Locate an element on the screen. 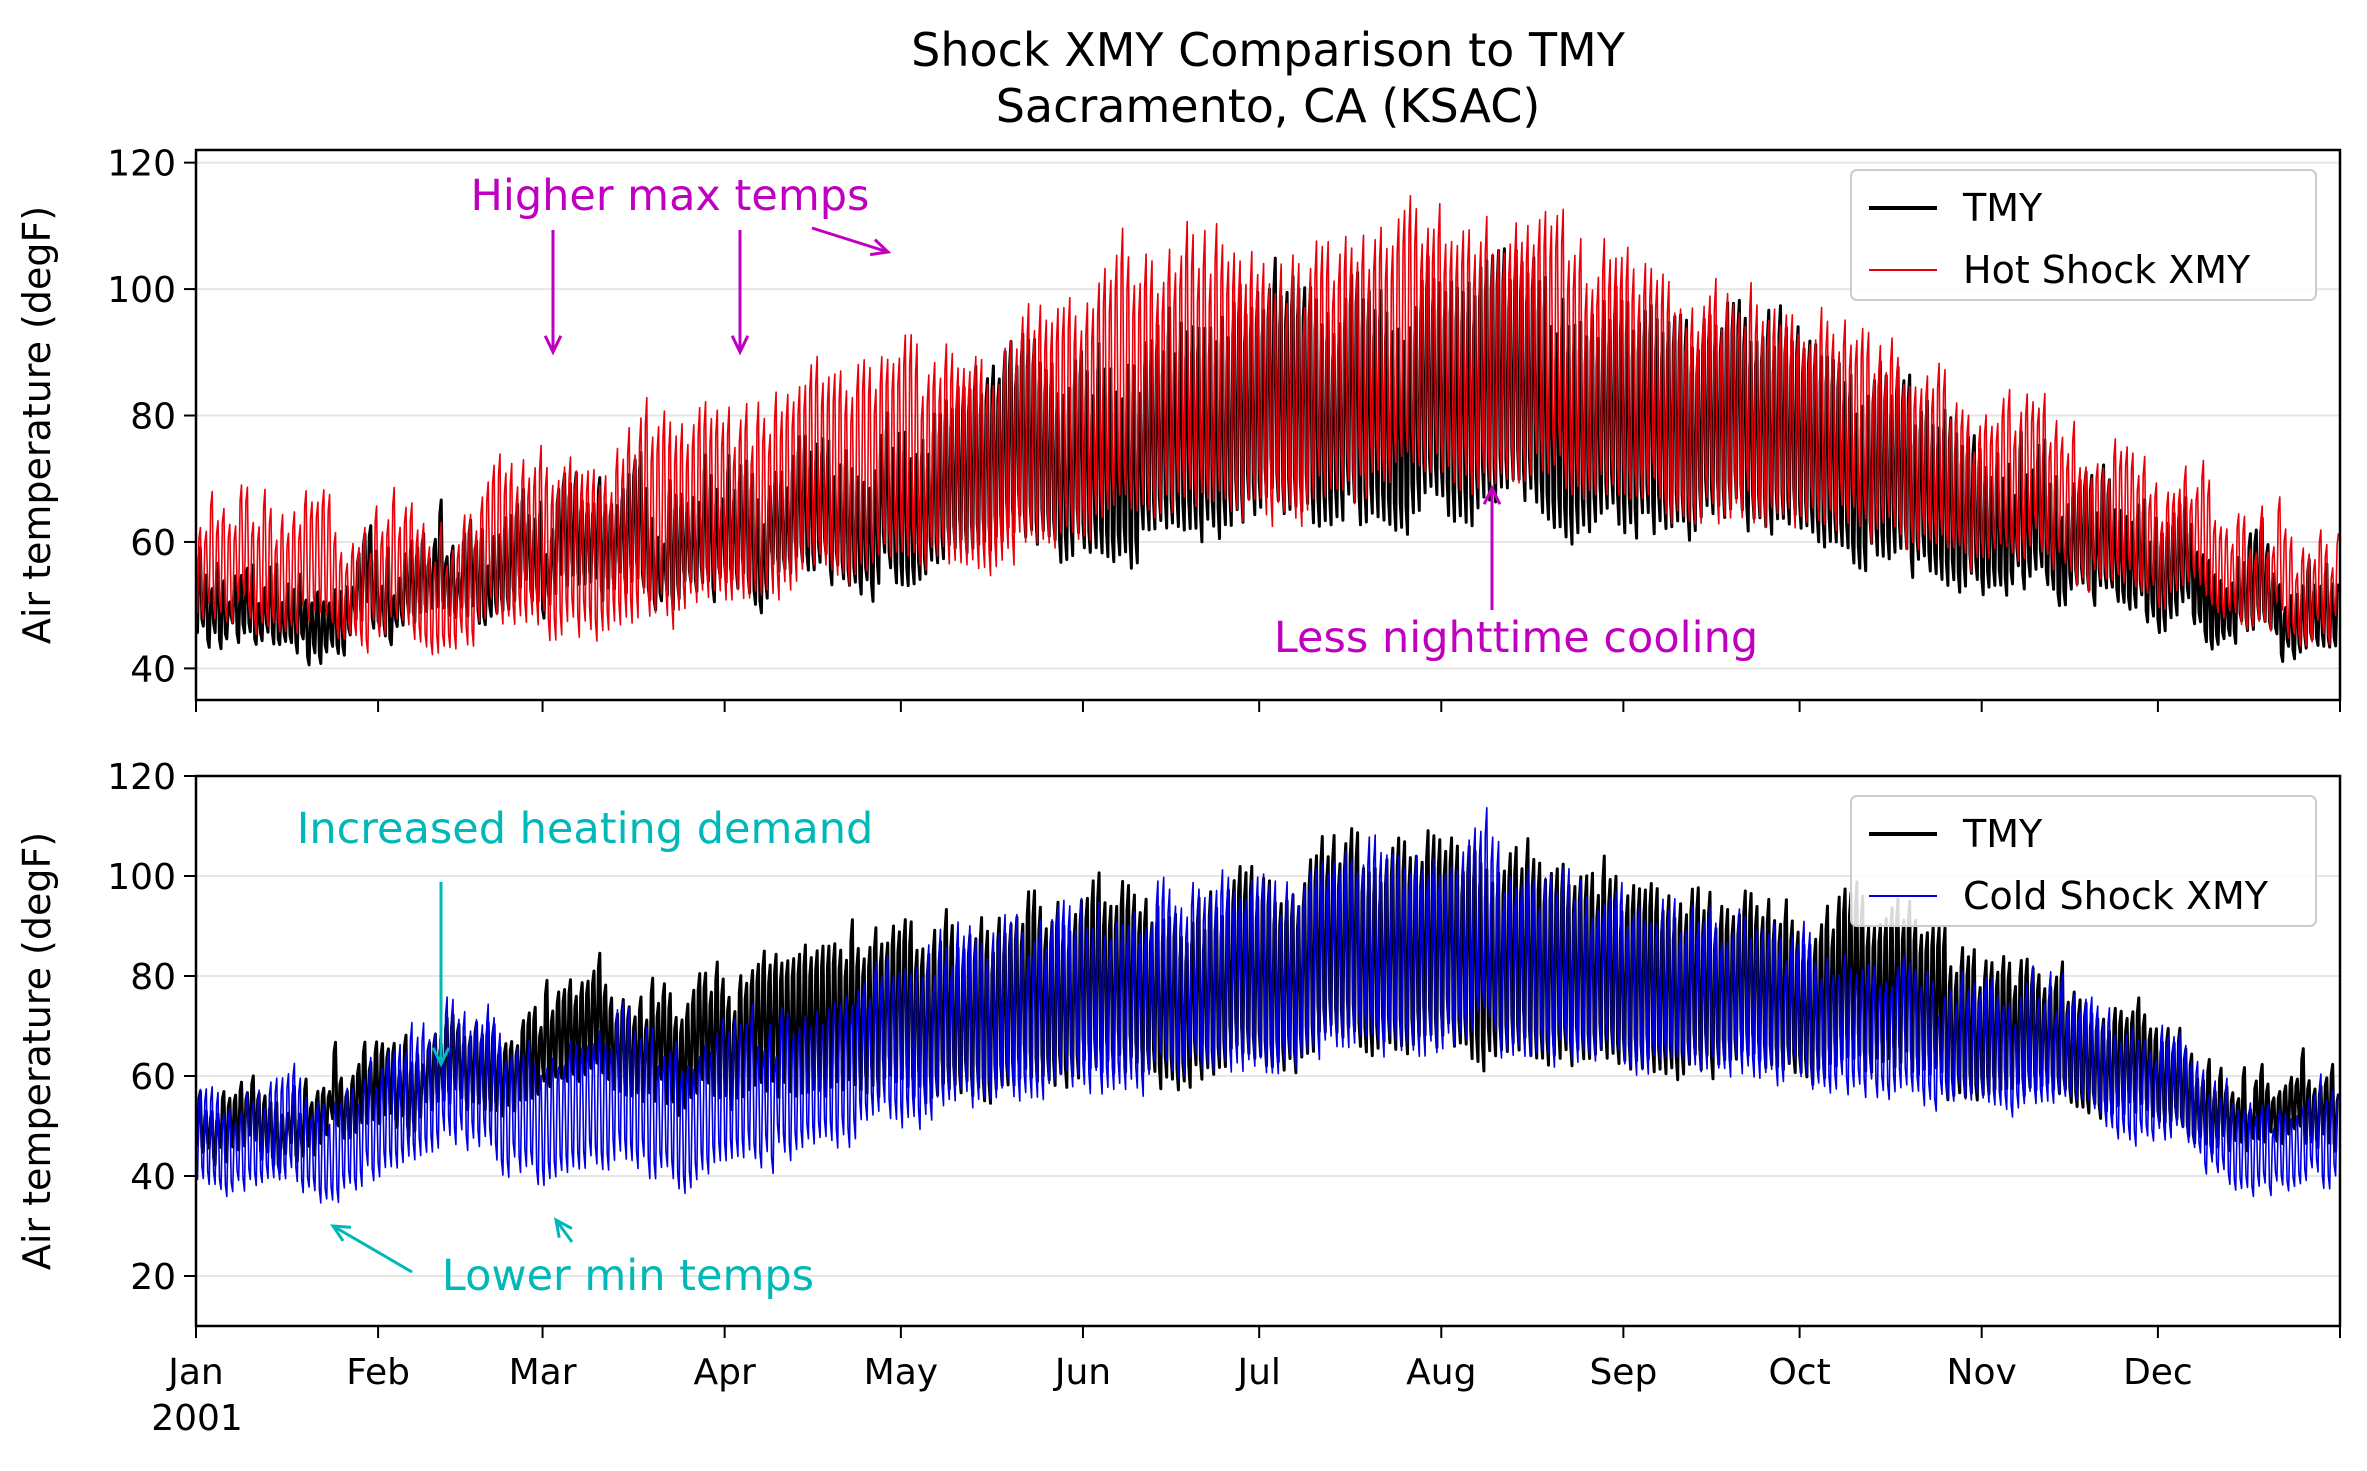  x-tick-label: Sep is located at coordinates (1623, 1372).